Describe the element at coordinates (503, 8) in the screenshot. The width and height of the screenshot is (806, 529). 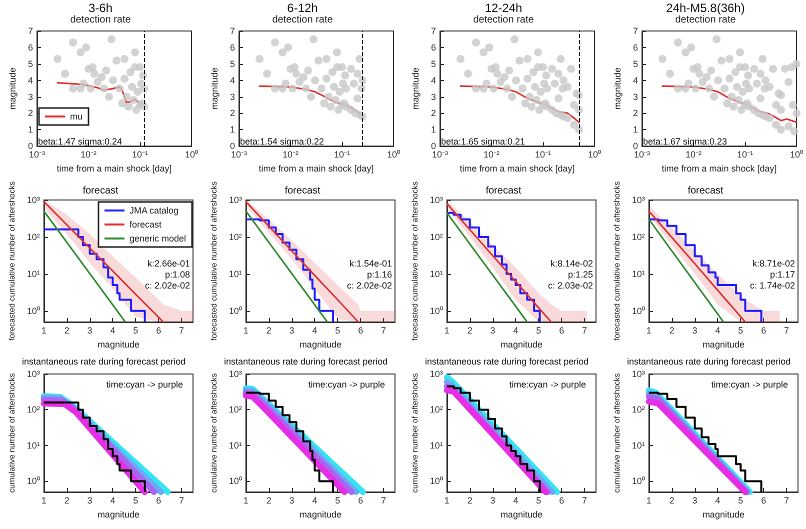
I see `chart-title: 12-24h` at that location.